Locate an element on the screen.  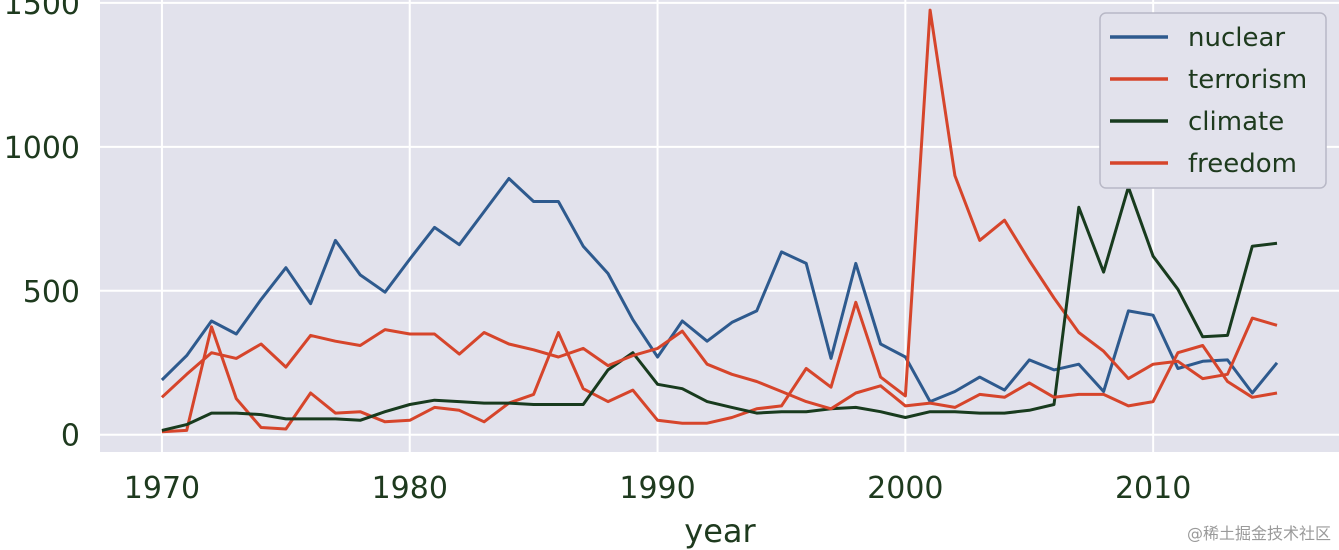
watermark: @稀土掘金技术社区 is located at coordinates (1258, 533).